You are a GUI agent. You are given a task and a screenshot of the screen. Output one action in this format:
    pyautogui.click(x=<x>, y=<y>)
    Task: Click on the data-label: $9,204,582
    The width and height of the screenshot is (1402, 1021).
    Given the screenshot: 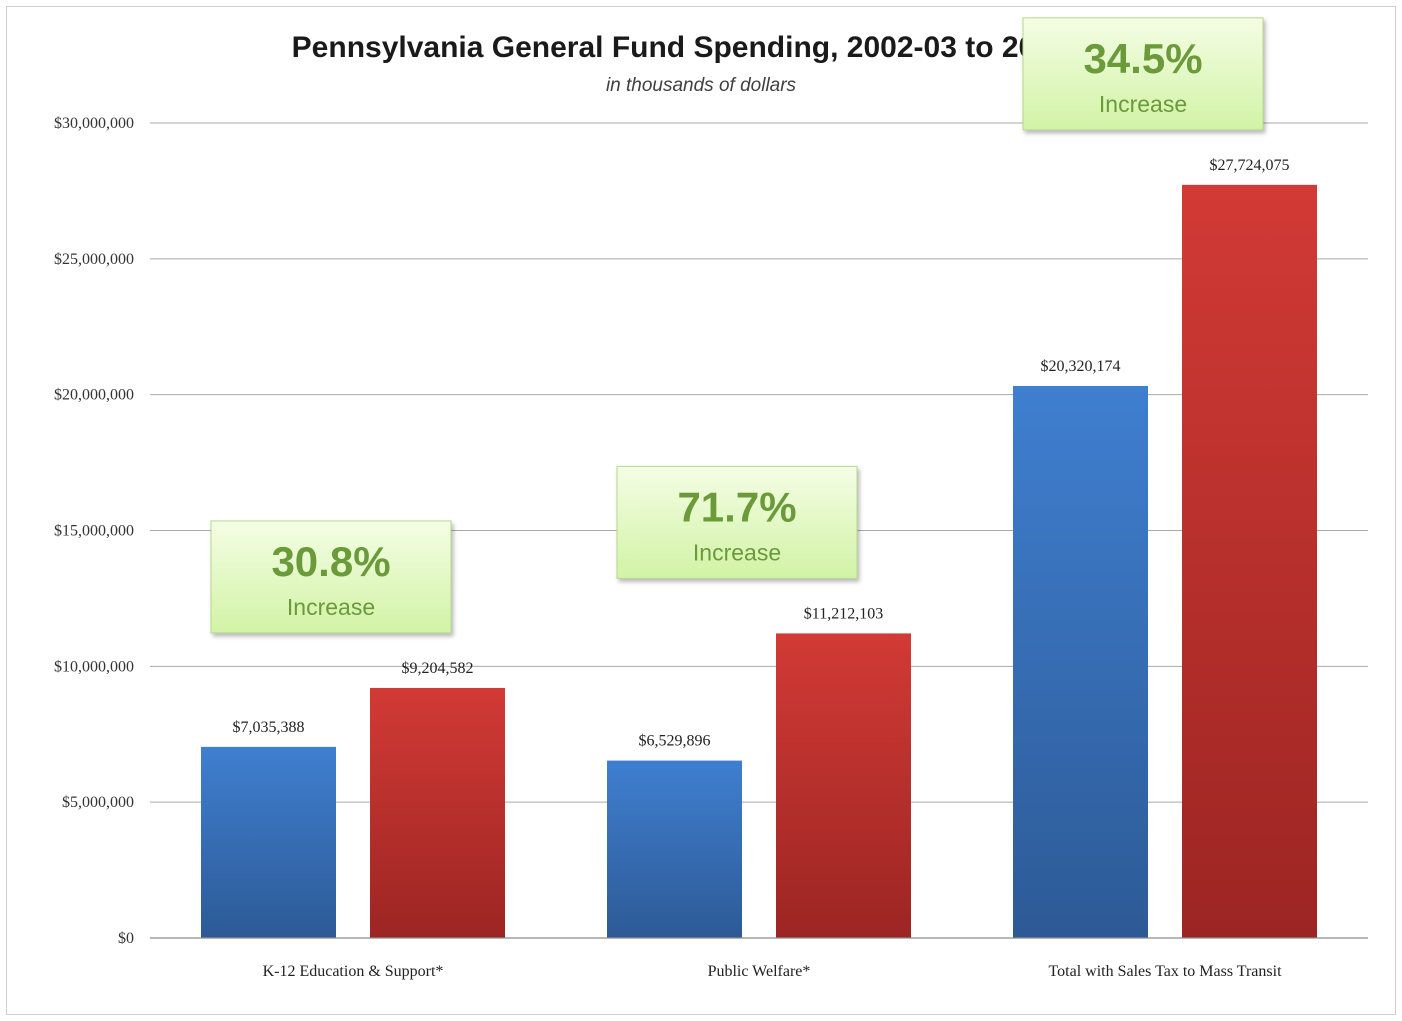 What is the action you would take?
    pyautogui.click(x=438, y=668)
    